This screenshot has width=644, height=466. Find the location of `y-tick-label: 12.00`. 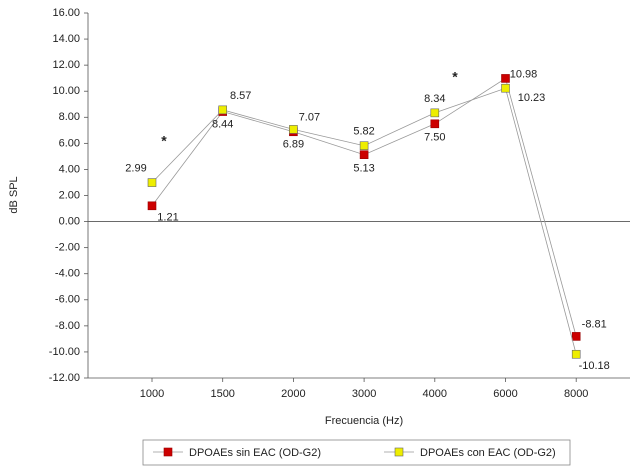

y-tick-label: 12.00 is located at coordinates (66, 65).